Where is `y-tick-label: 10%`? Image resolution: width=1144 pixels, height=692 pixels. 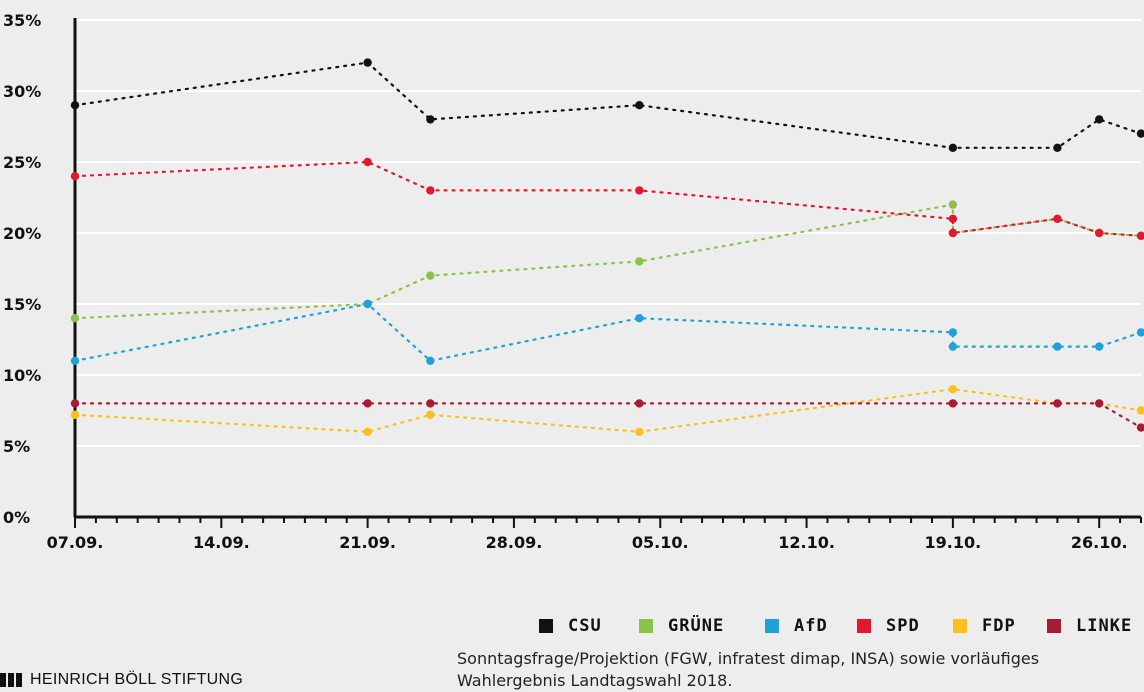 y-tick-label: 10% is located at coordinates (22, 375).